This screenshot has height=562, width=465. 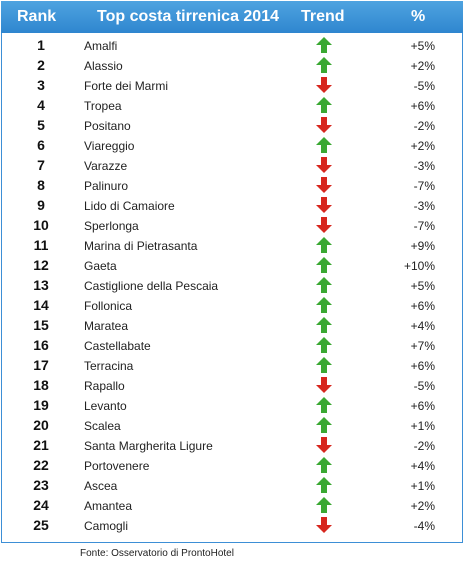 I want to click on table-row: 12 Gaeta +10%, so click(x=232, y=265).